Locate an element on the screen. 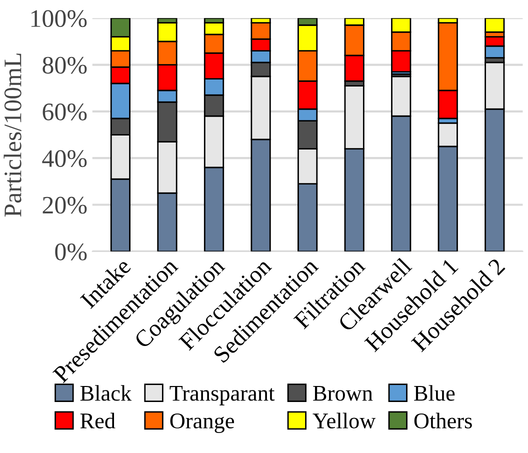 The image size is (528, 453). y-tick-label: 60% is located at coordinates (64, 111).